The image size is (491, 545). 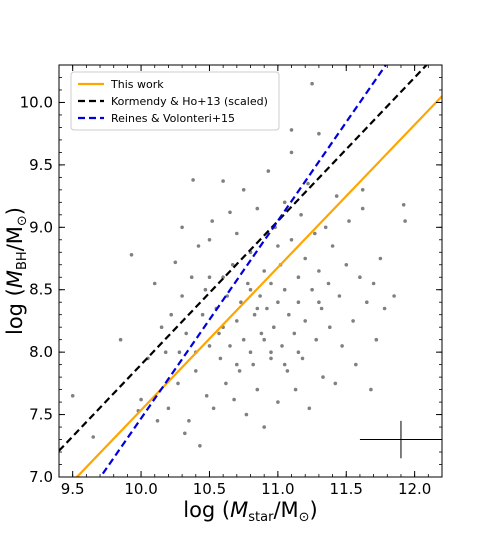 I want to click on x-tick-label: 10.0, so click(x=140, y=489).